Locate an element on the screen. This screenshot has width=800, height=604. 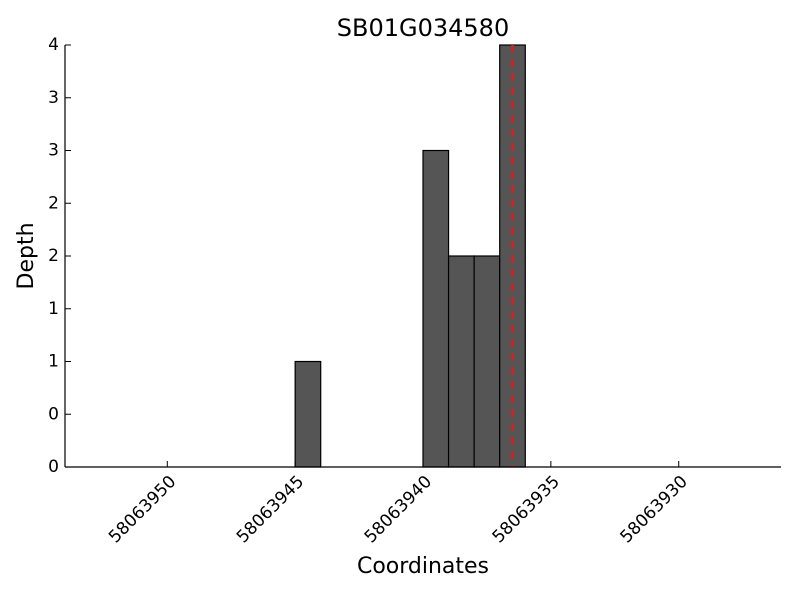
y-tick-label: 4 is located at coordinates (53, 45).